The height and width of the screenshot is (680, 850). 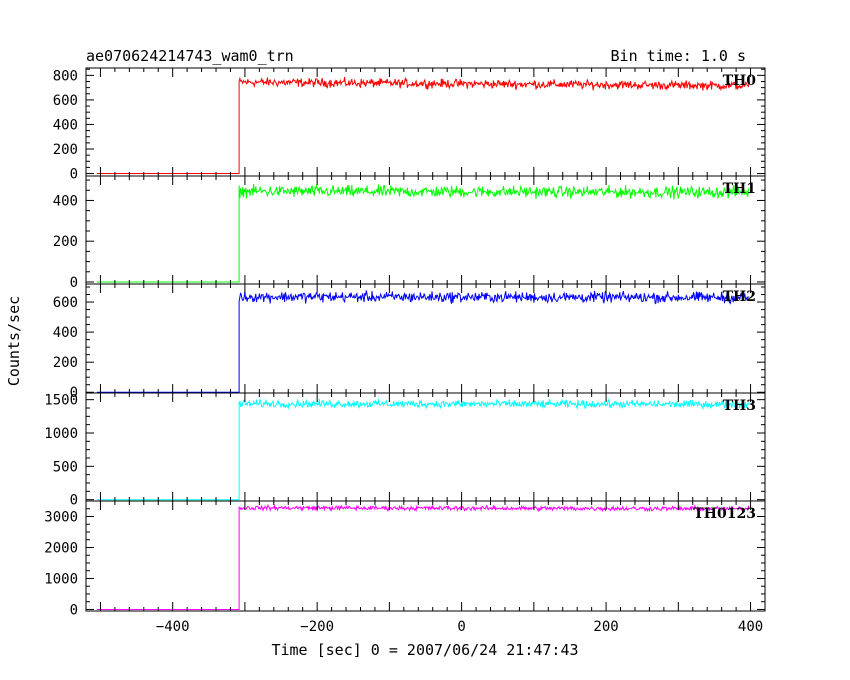 I want to click on series-line-th2, so click(x=423, y=341).